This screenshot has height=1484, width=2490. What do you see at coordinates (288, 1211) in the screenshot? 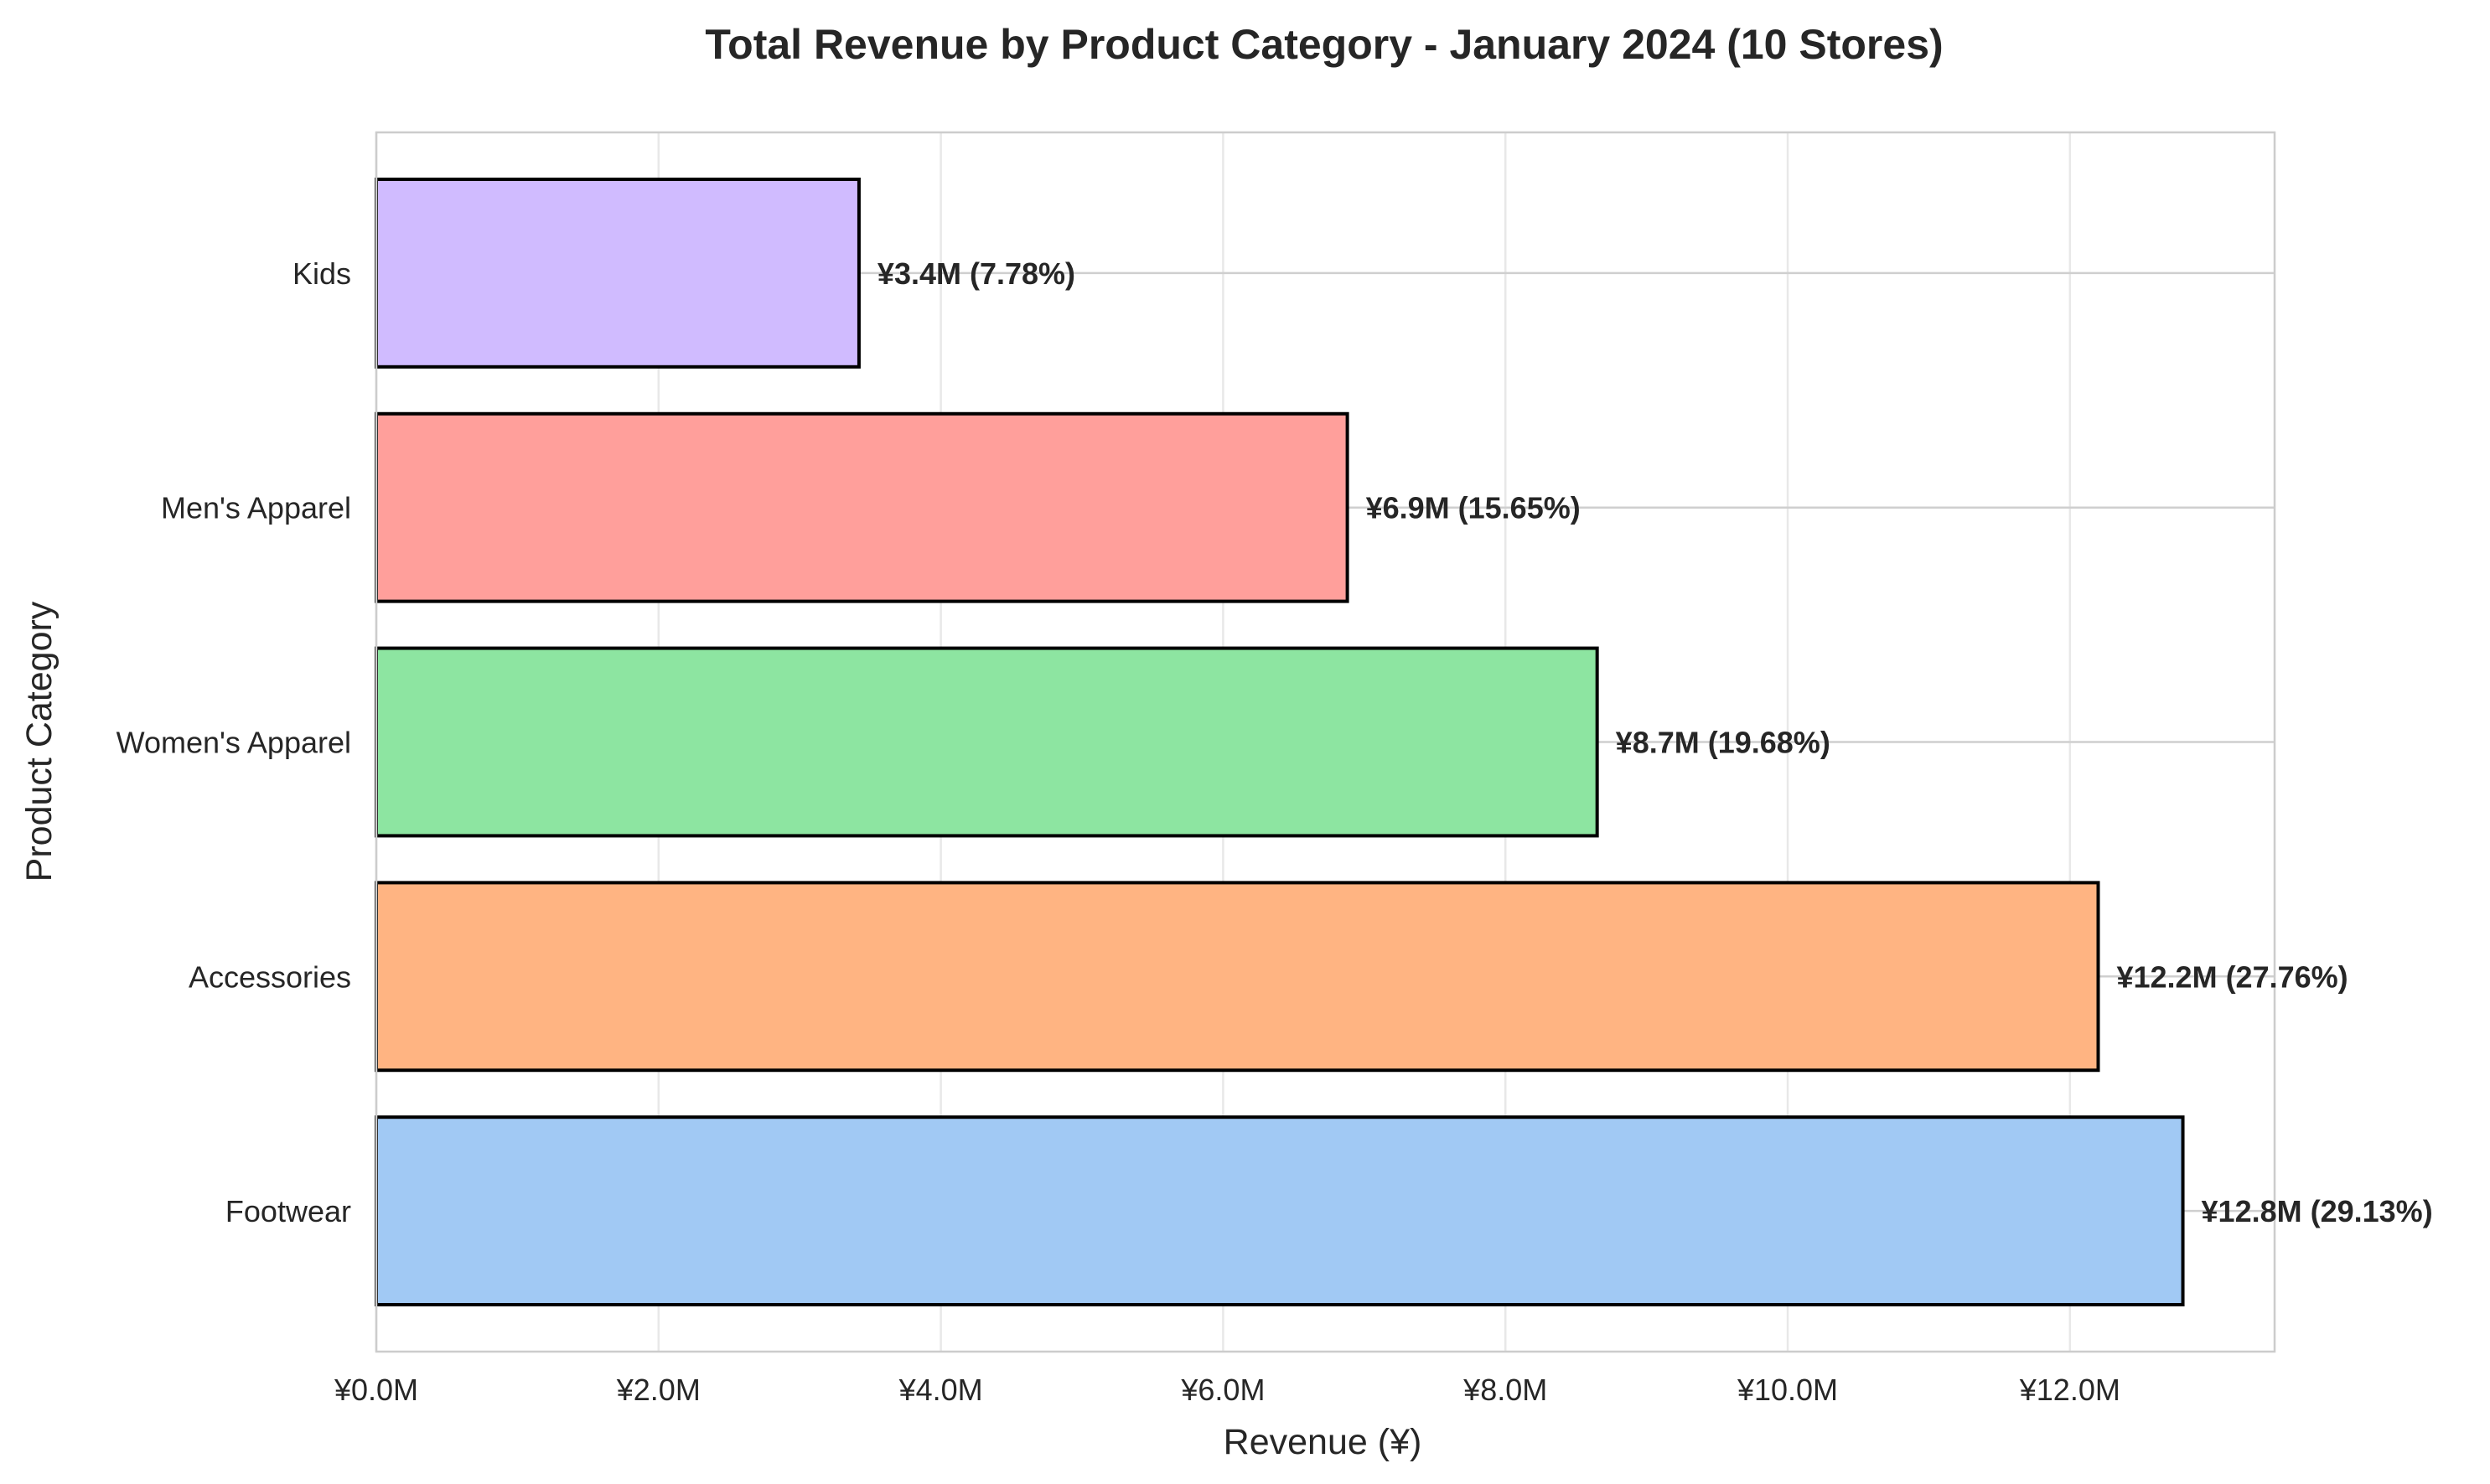
I see `y-tick-label: Footwear` at bounding box center [288, 1211].